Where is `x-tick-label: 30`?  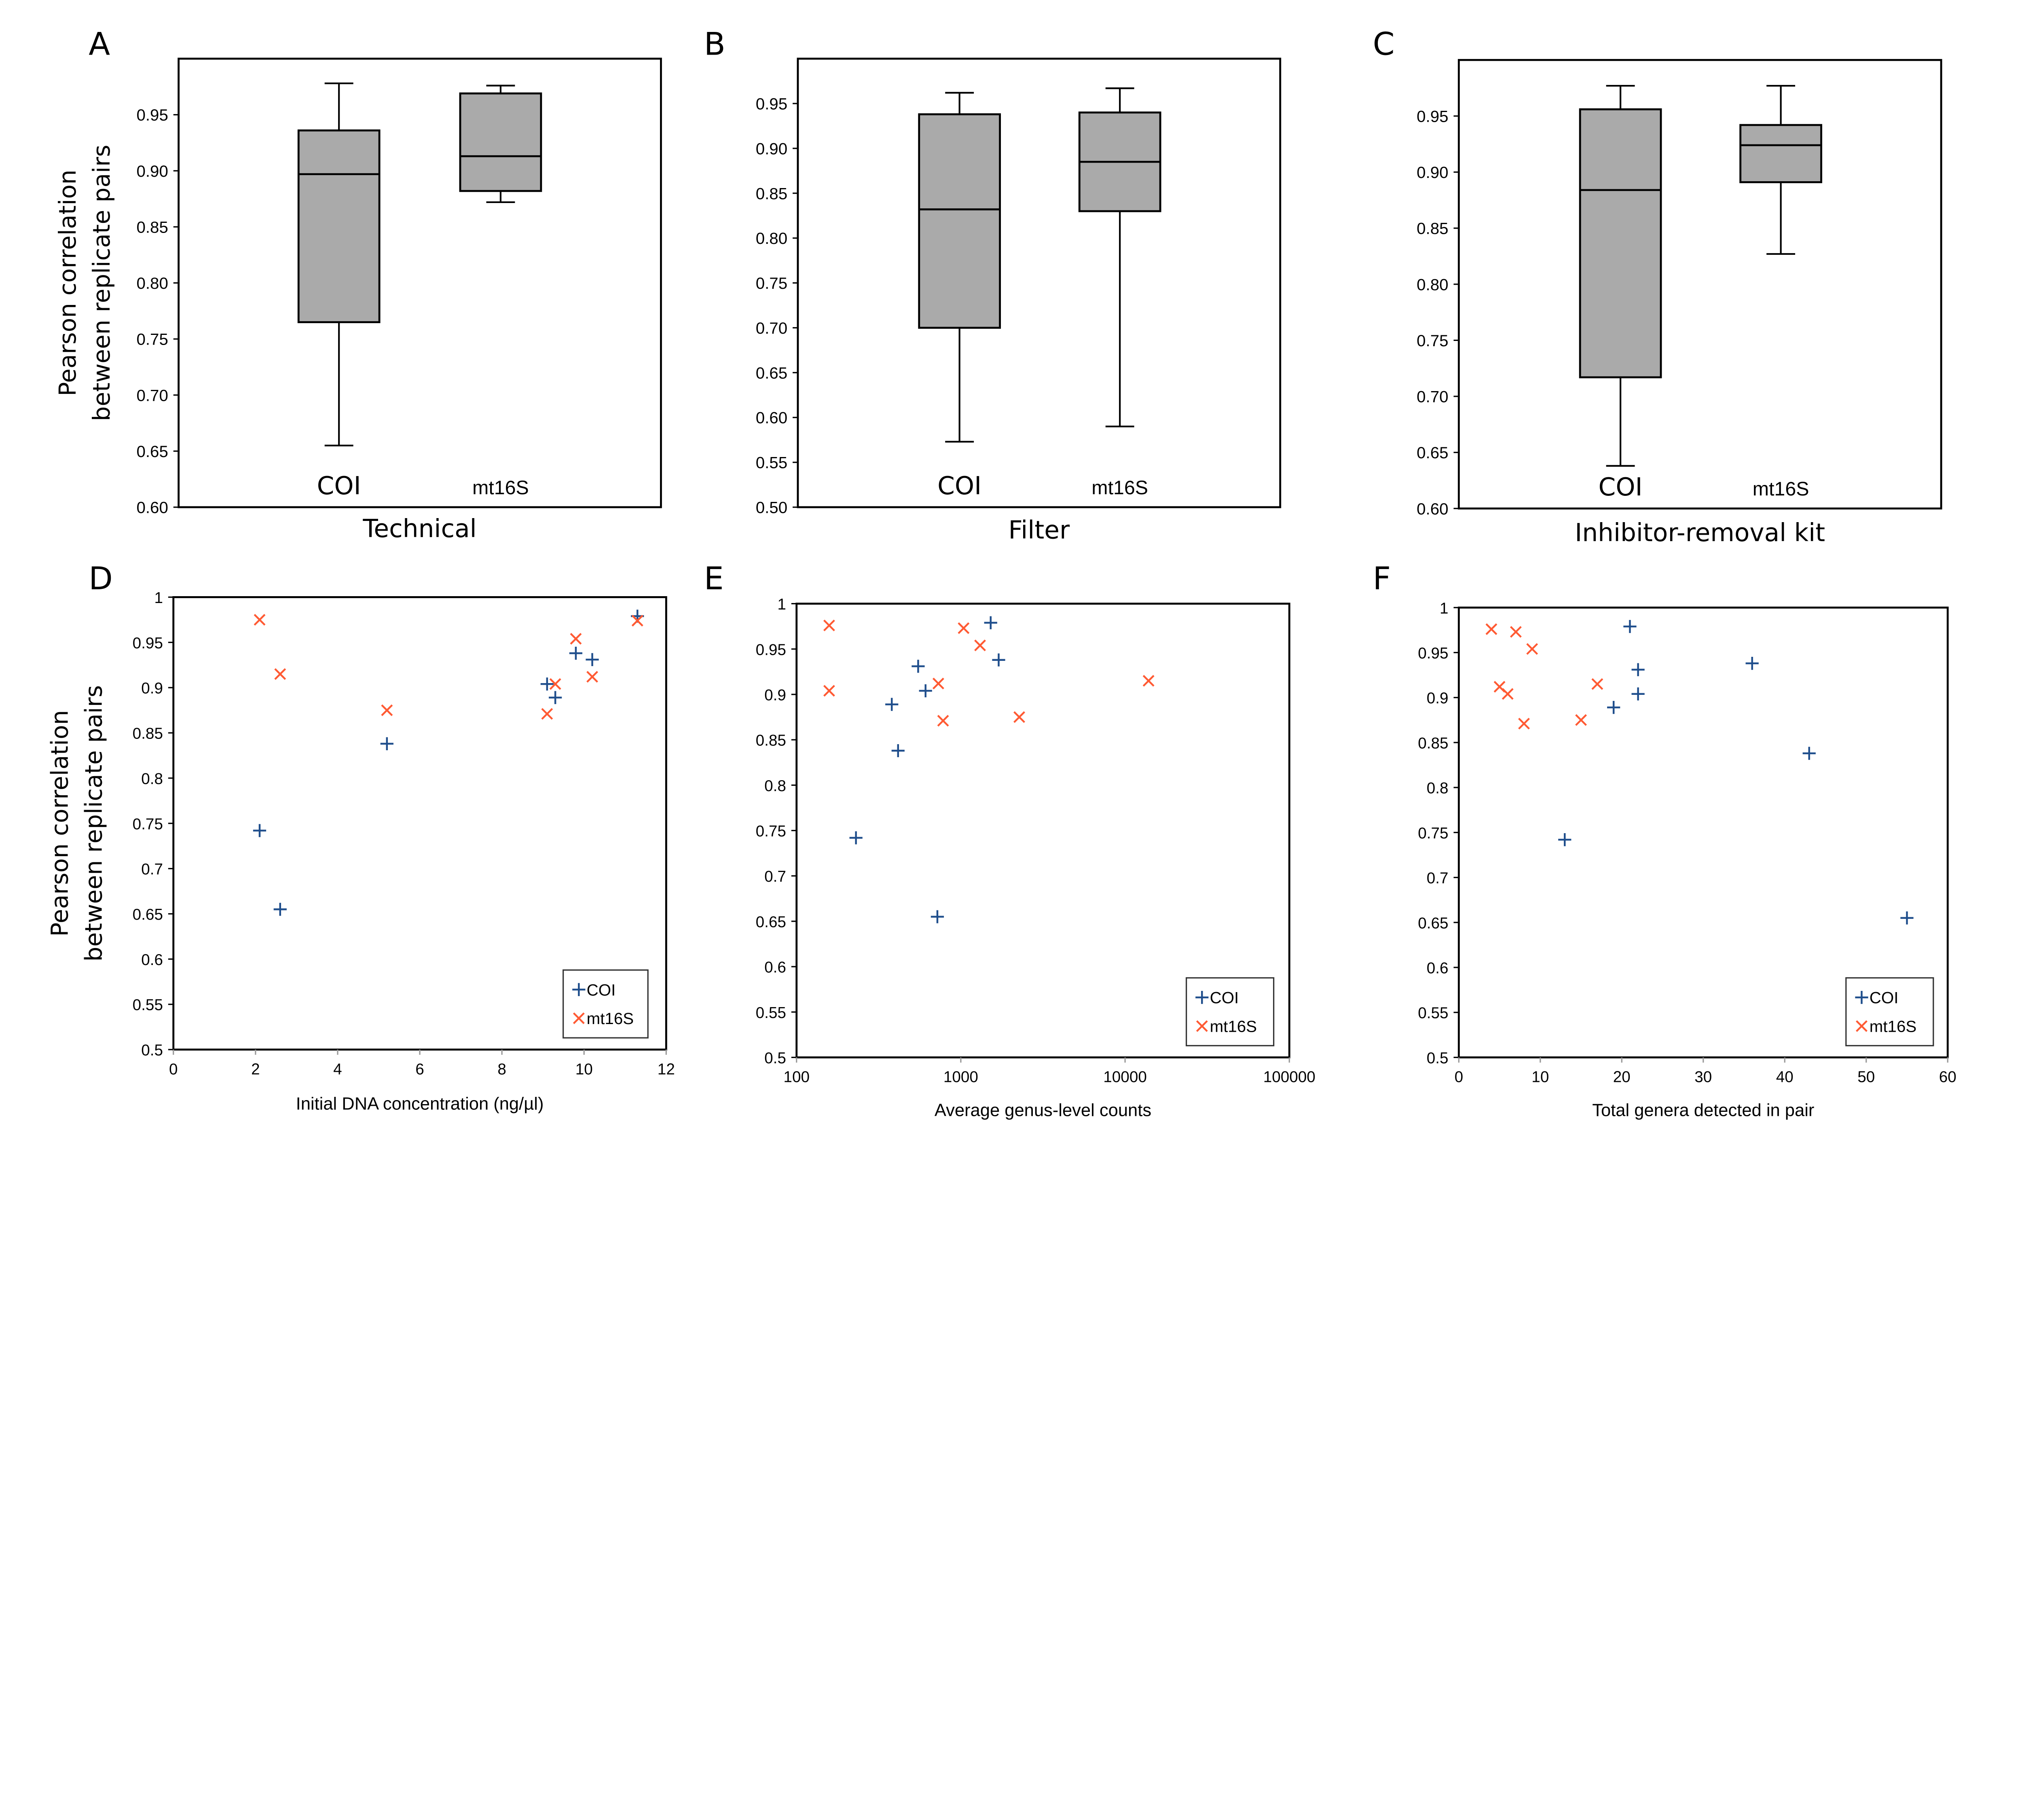
x-tick-label: 30 is located at coordinates (1703, 1077).